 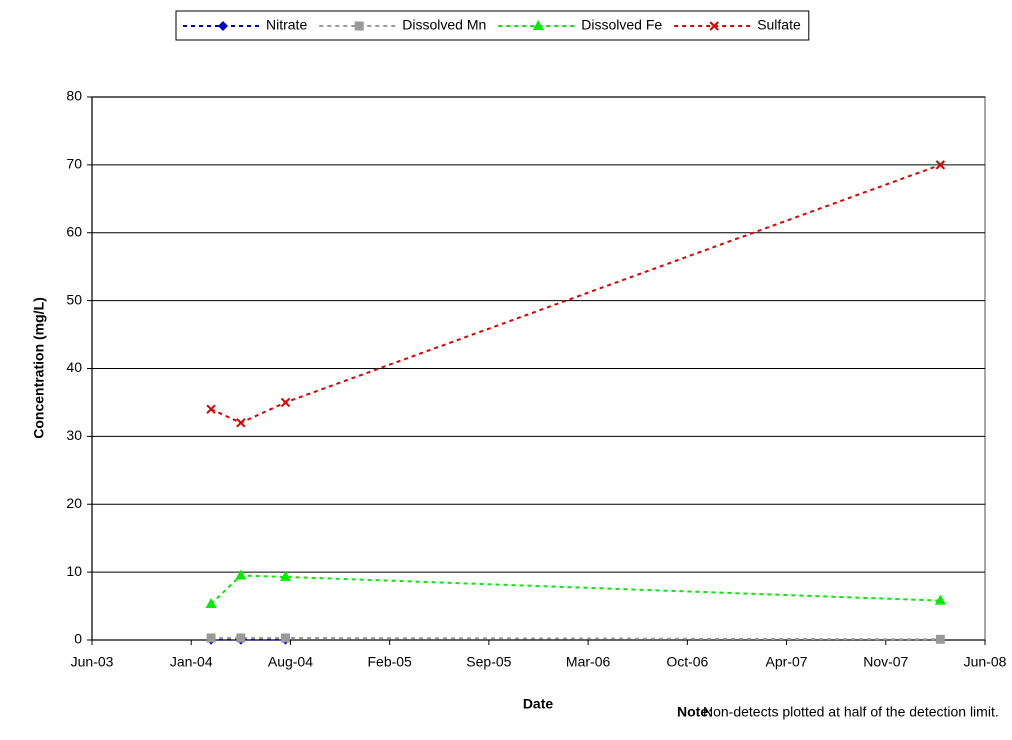 I want to click on y-tick-label: 70, so click(x=74, y=164).